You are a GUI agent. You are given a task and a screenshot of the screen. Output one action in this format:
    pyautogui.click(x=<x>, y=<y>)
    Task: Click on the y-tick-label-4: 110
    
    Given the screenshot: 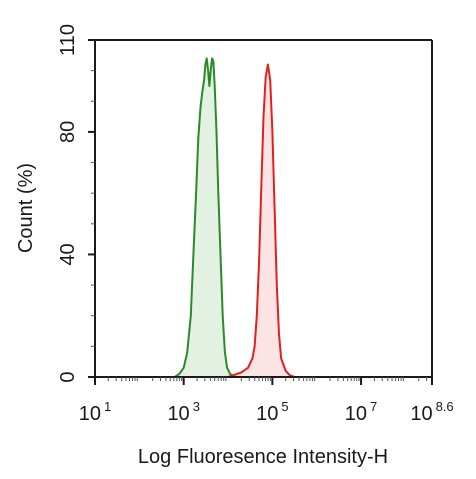 What is the action you would take?
    pyautogui.click(x=68, y=40)
    